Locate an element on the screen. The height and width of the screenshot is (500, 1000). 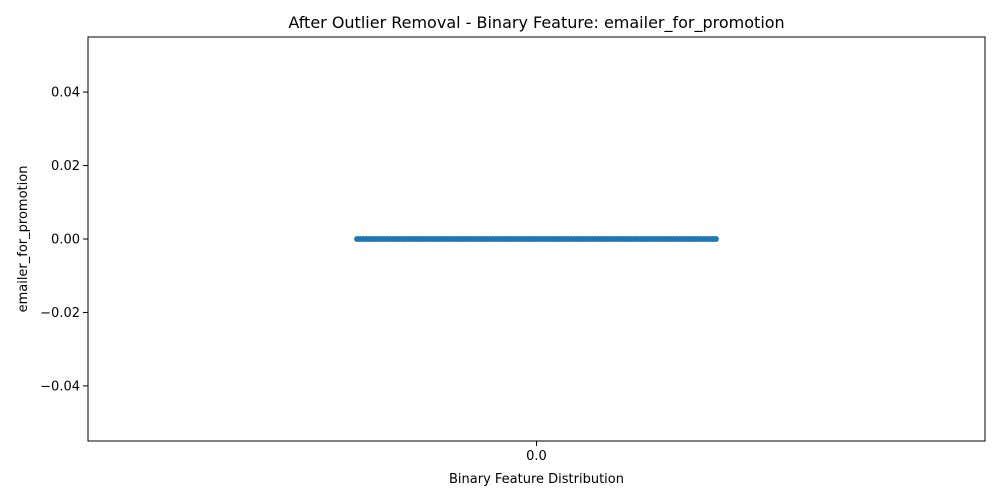
y-axis-label: emailer_for_promotion is located at coordinates (23, 239).